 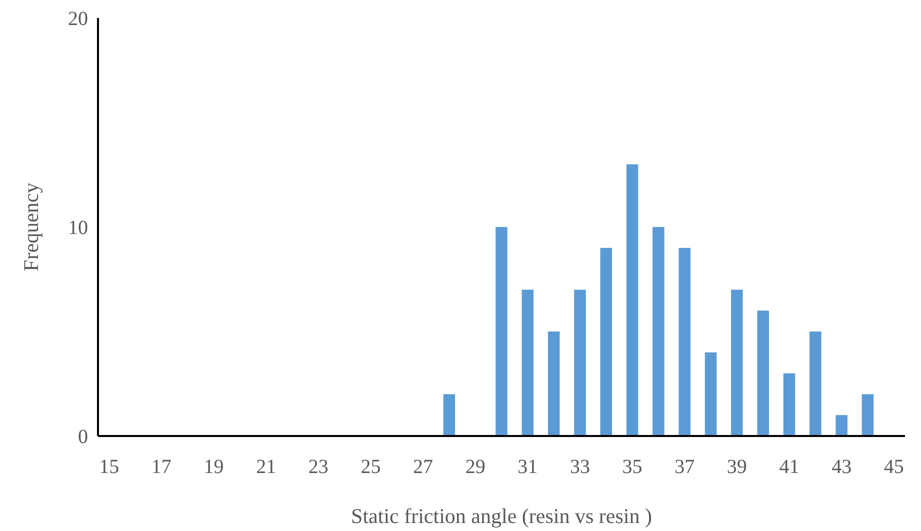 What do you see at coordinates (266, 467) in the screenshot?
I see `x-tick-label: 21` at bounding box center [266, 467].